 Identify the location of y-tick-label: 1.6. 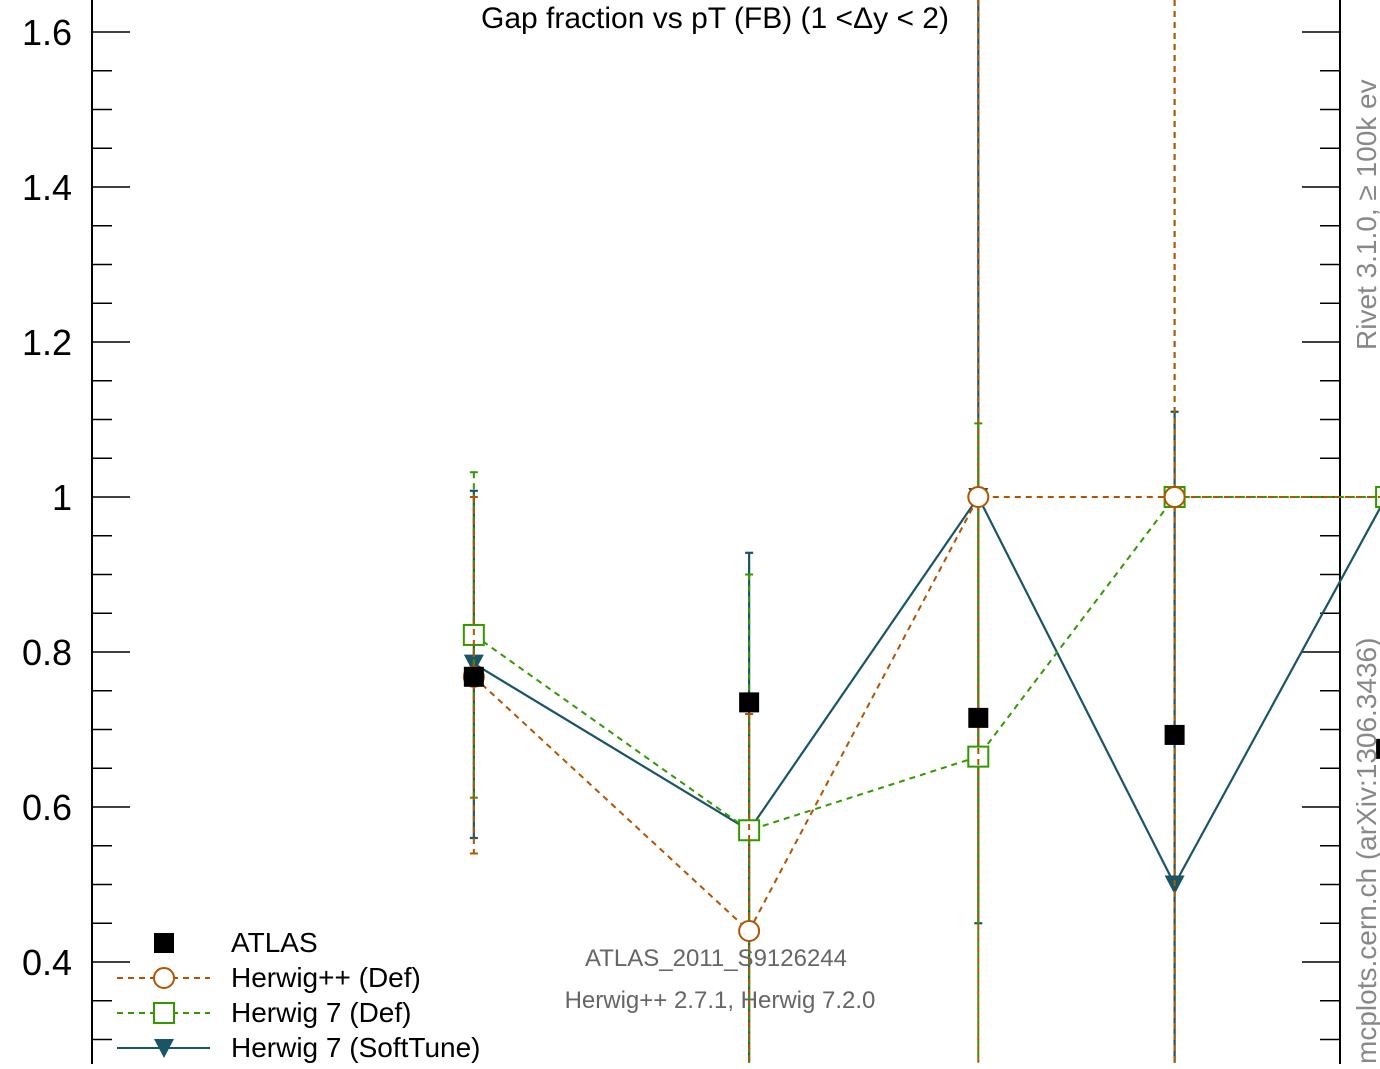
(47, 32).